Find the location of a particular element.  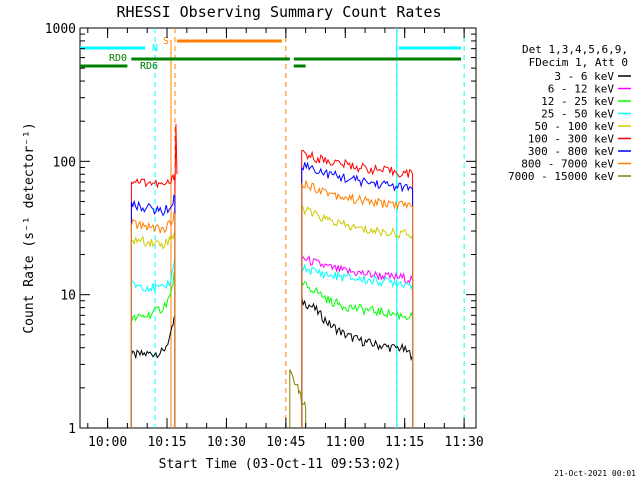

legend-header-line: Det 1,3,4,5,6,9, is located at coordinates (575, 49).